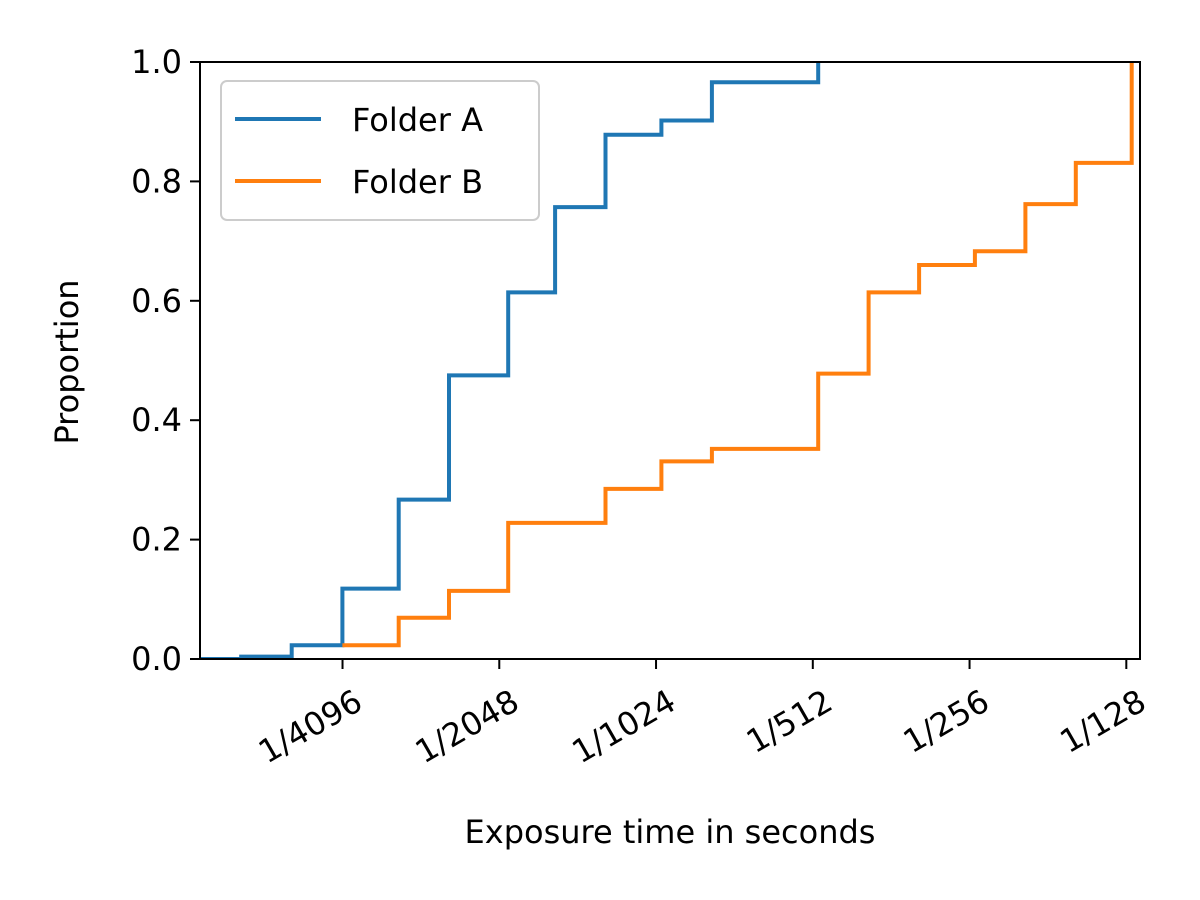  Describe the element at coordinates (156, 301) in the screenshot. I see `y-tick-label-3: 0.6` at that location.